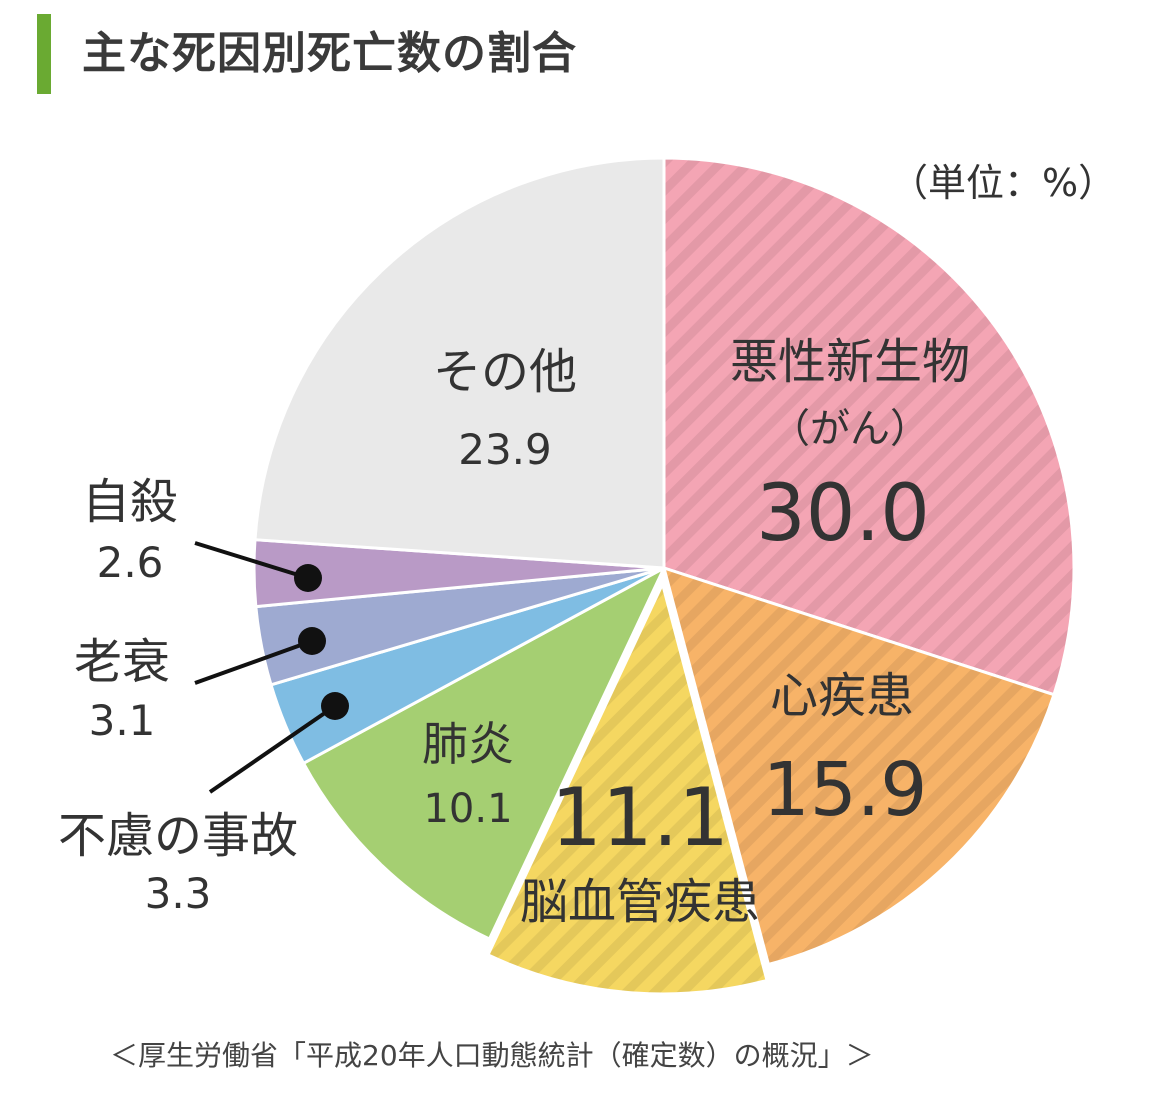 Image resolution: width=1170 pixels, height=1111 pixels. I want to click on chart-title: 主な死因別死亡数の割合, so click(329, 53).